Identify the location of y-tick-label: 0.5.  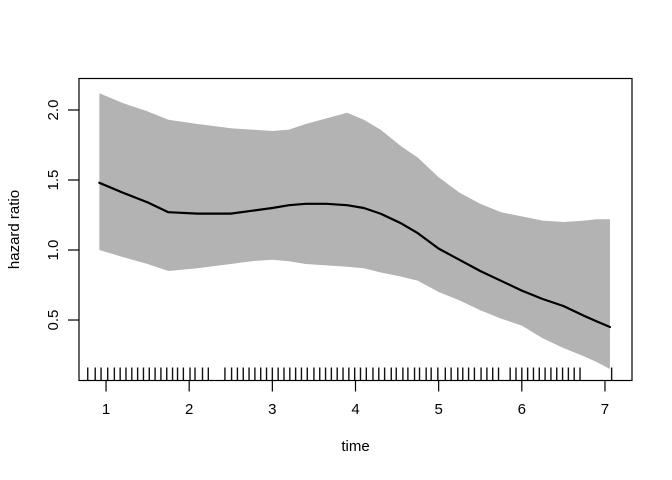
(53, 320).